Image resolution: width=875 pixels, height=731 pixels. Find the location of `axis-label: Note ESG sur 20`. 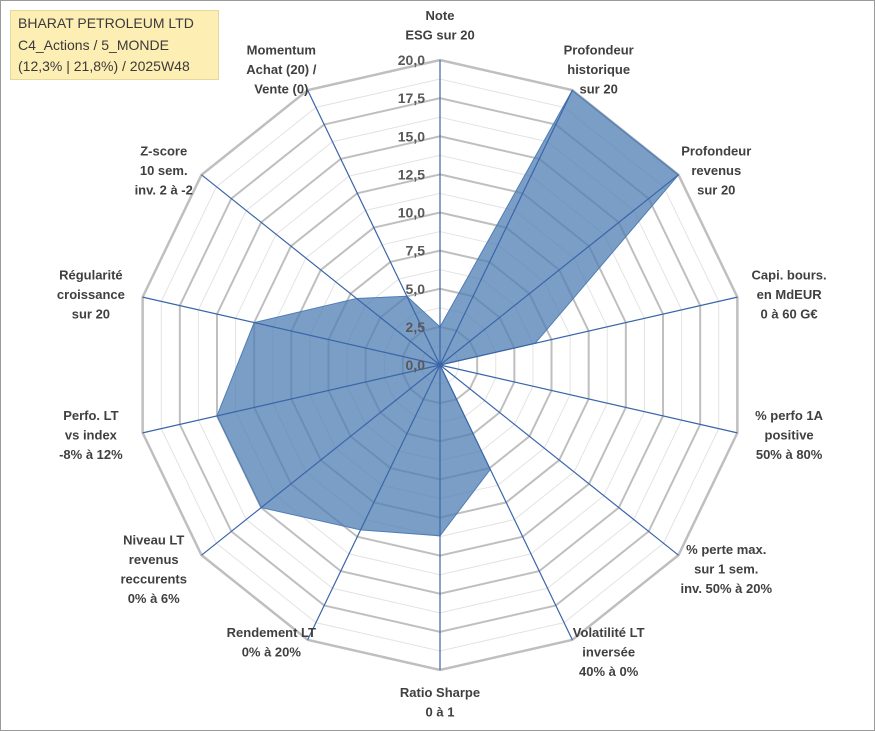

axis-label: Note ESG sur 20 is located at coordinates (439, 25).